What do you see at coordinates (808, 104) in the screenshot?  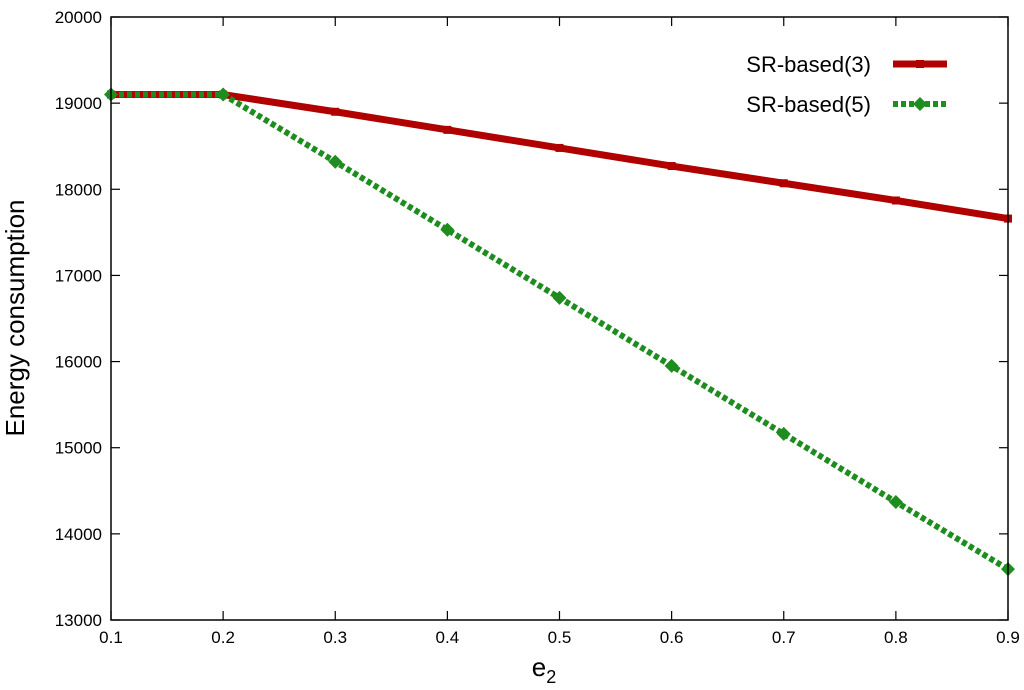 I see `legend-label-2: SR-based(5)` at bounding box center [808, 104].